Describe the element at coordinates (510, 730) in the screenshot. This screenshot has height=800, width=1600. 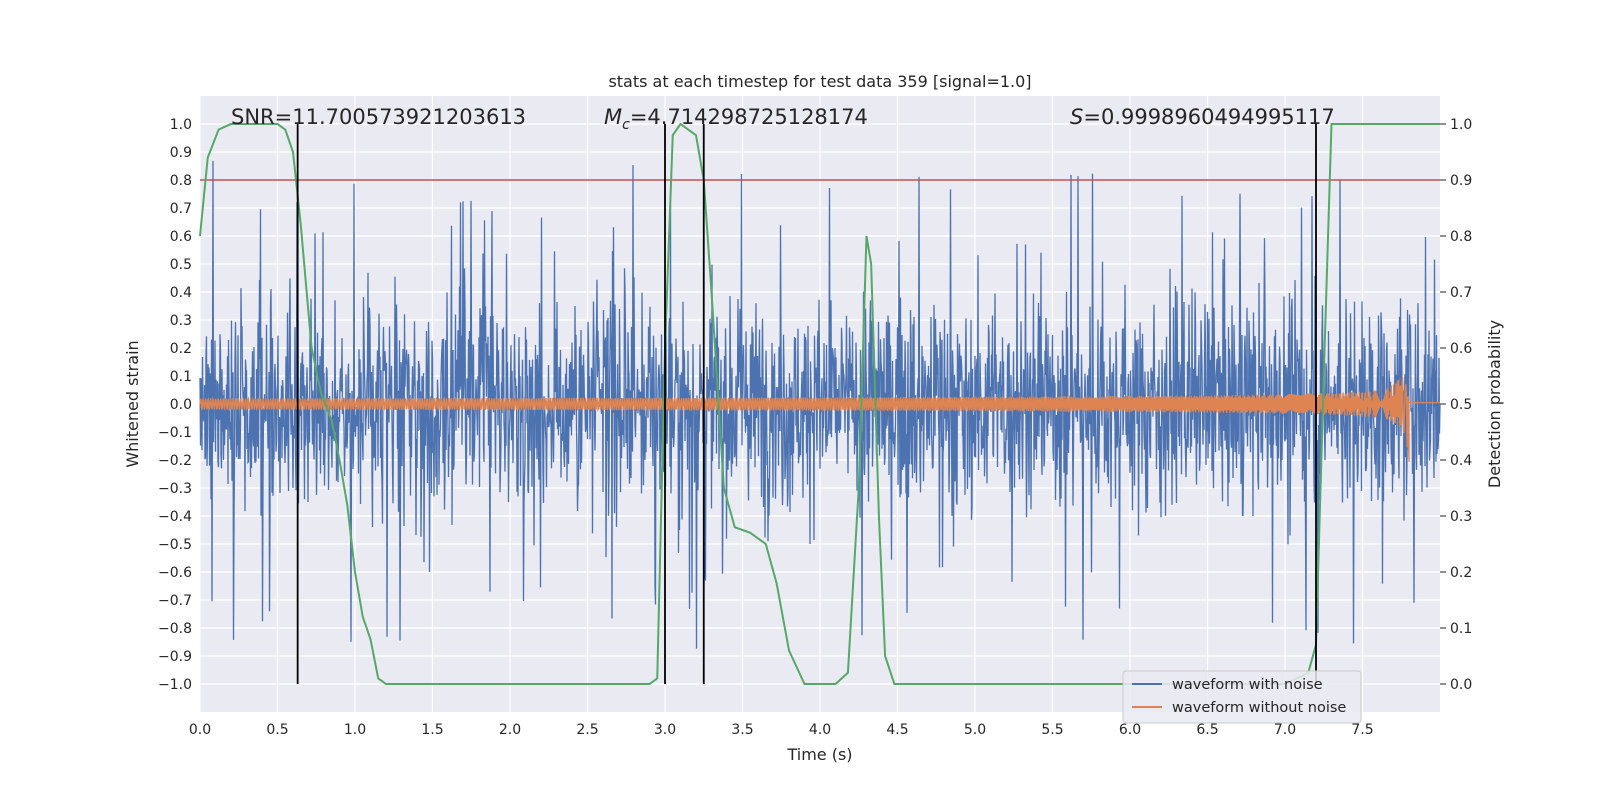
I see `x-tick-label: 2.0` at that location.